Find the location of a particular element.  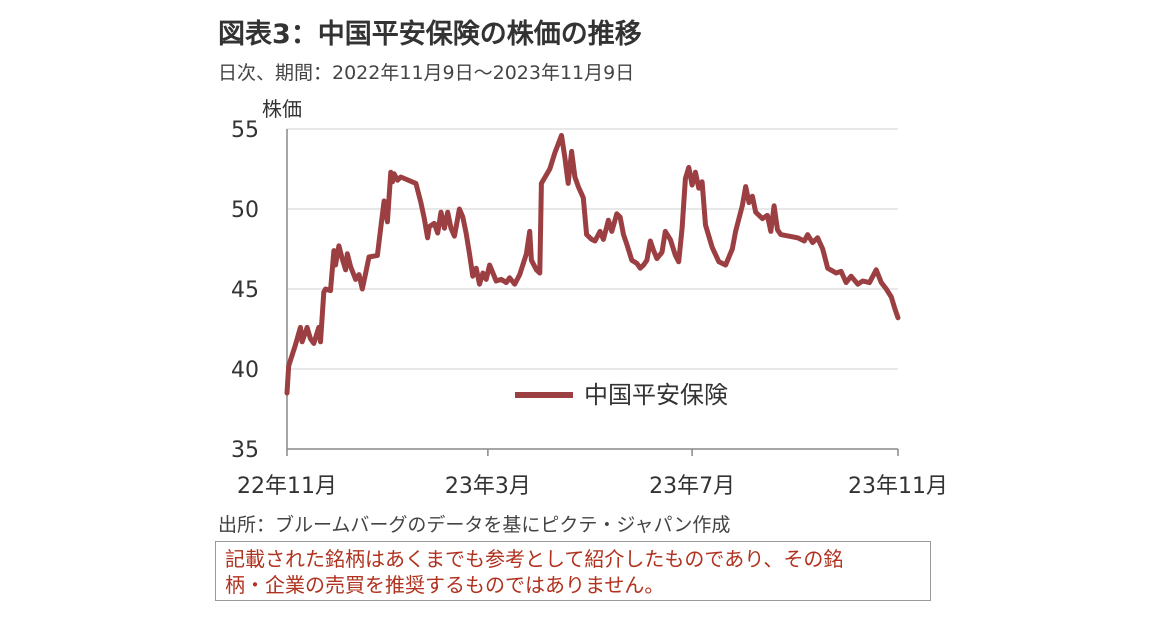

y-tick-label-55: 55 is located at coordinates (245, 130).